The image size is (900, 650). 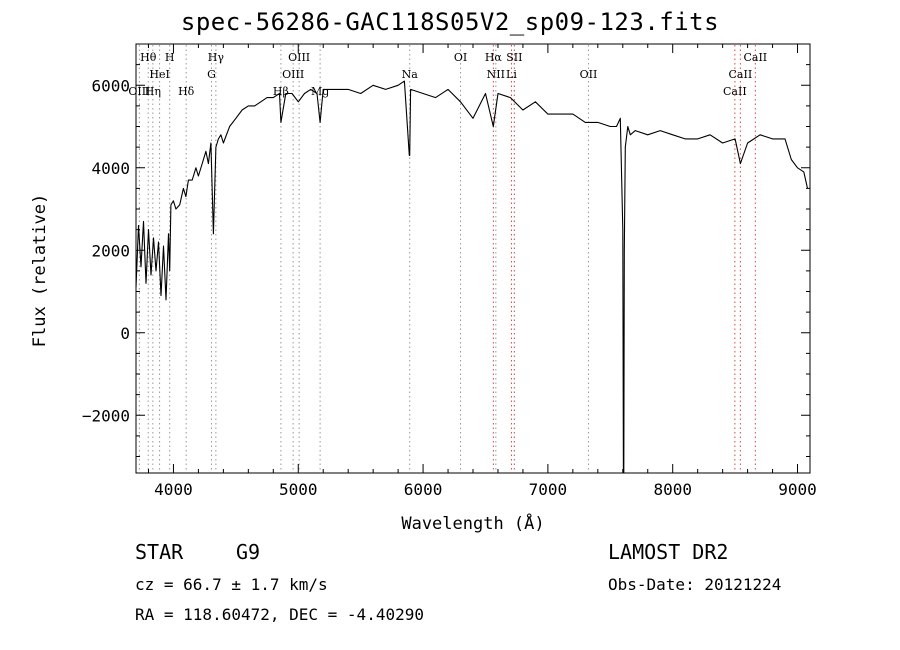 What do you see at coordinates (279, 614) in the screenshot?
I see `ra-dec-coordinates: RA = 118.60472, DEC = -4.40290` at bounding box center [279, 614].